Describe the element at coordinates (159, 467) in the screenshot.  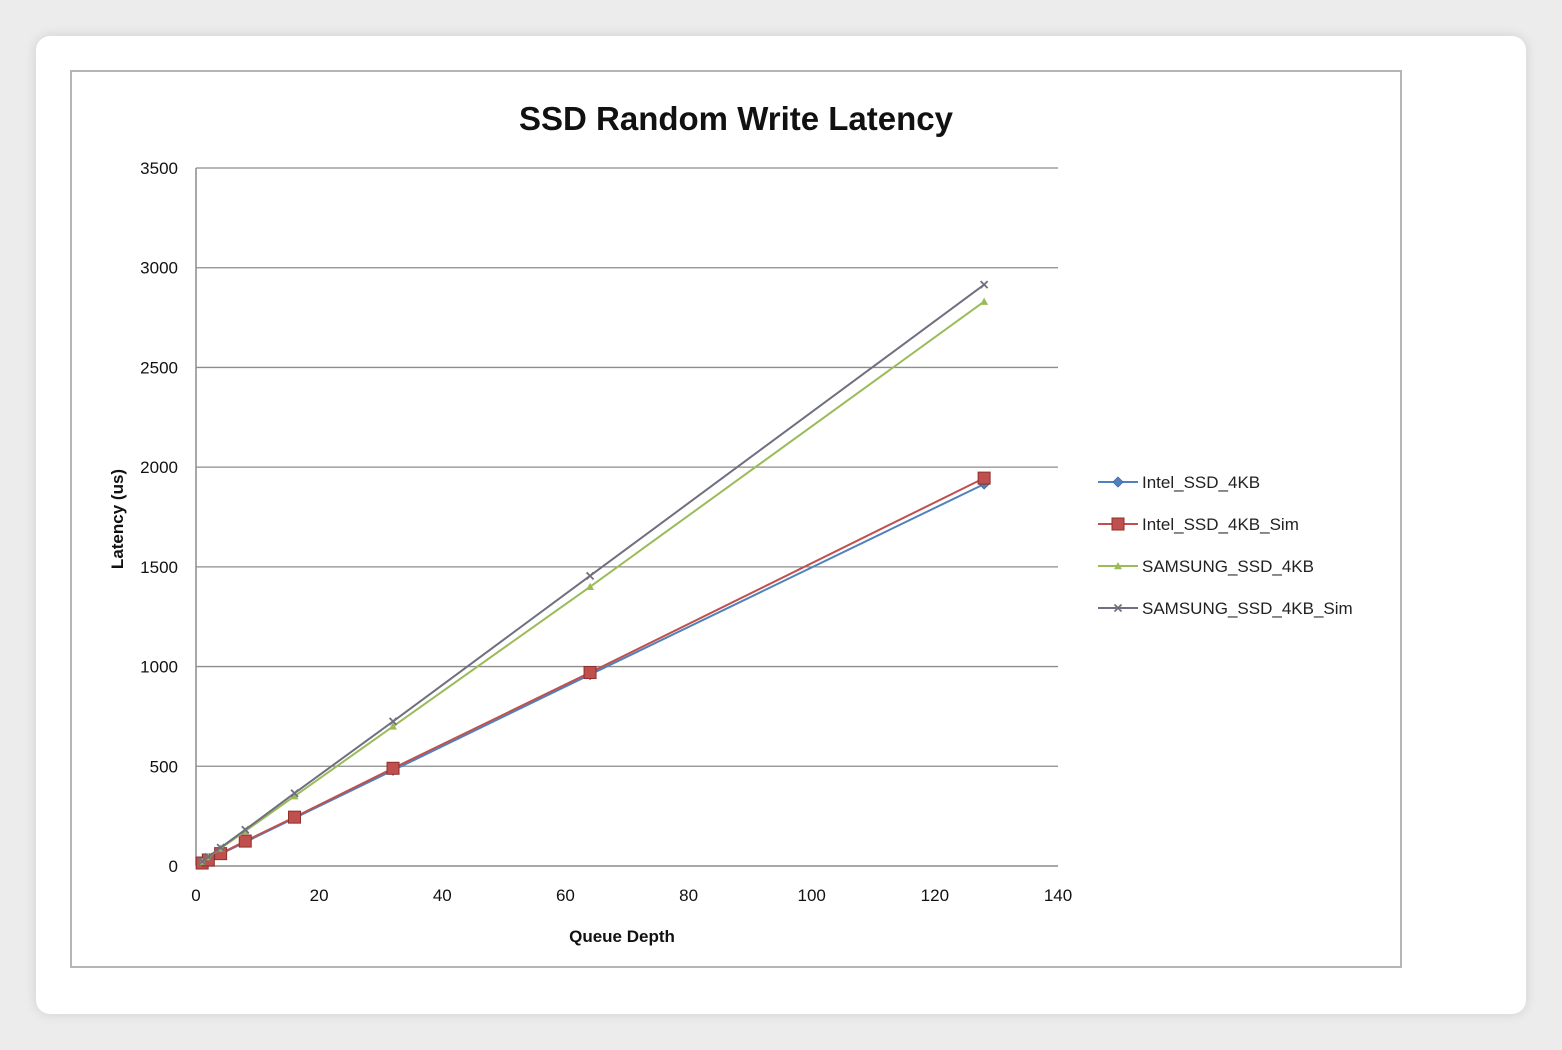
I see `y-tick-label: 2000` at that location.